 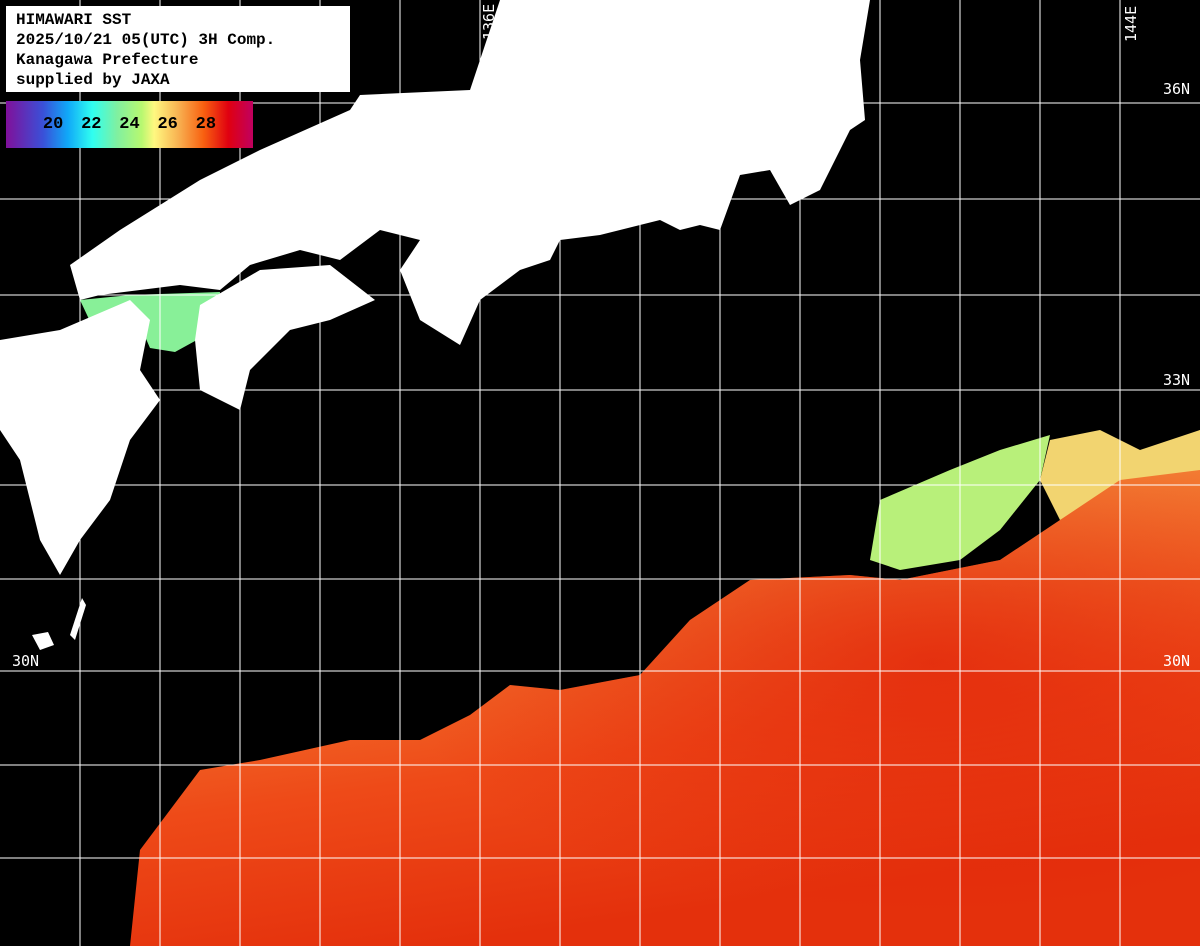 What do you see at coordinates (26, 661) in the screenshot?
I see `lat-label-30n-left: 30N` at bounding box center [26, 661].